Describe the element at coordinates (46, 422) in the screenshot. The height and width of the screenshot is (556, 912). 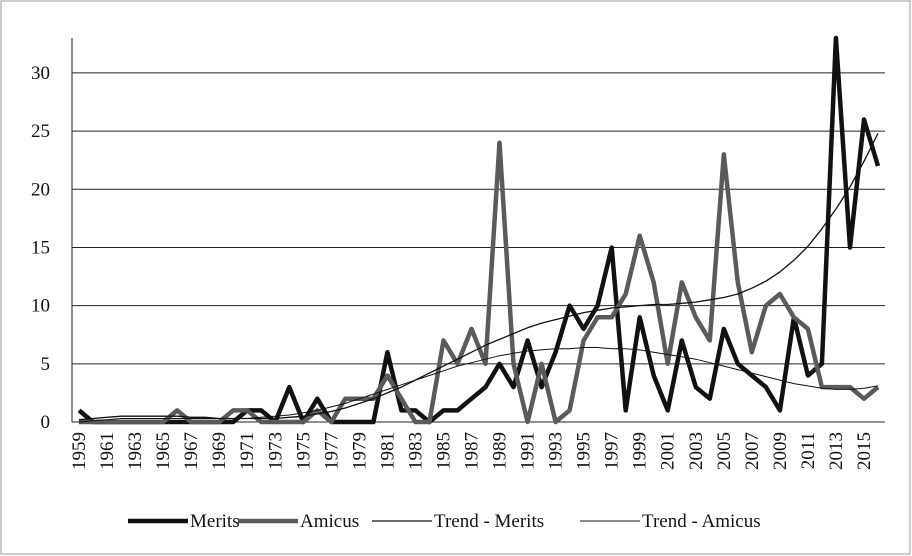
I see `y-tick-label: 0` at that location.